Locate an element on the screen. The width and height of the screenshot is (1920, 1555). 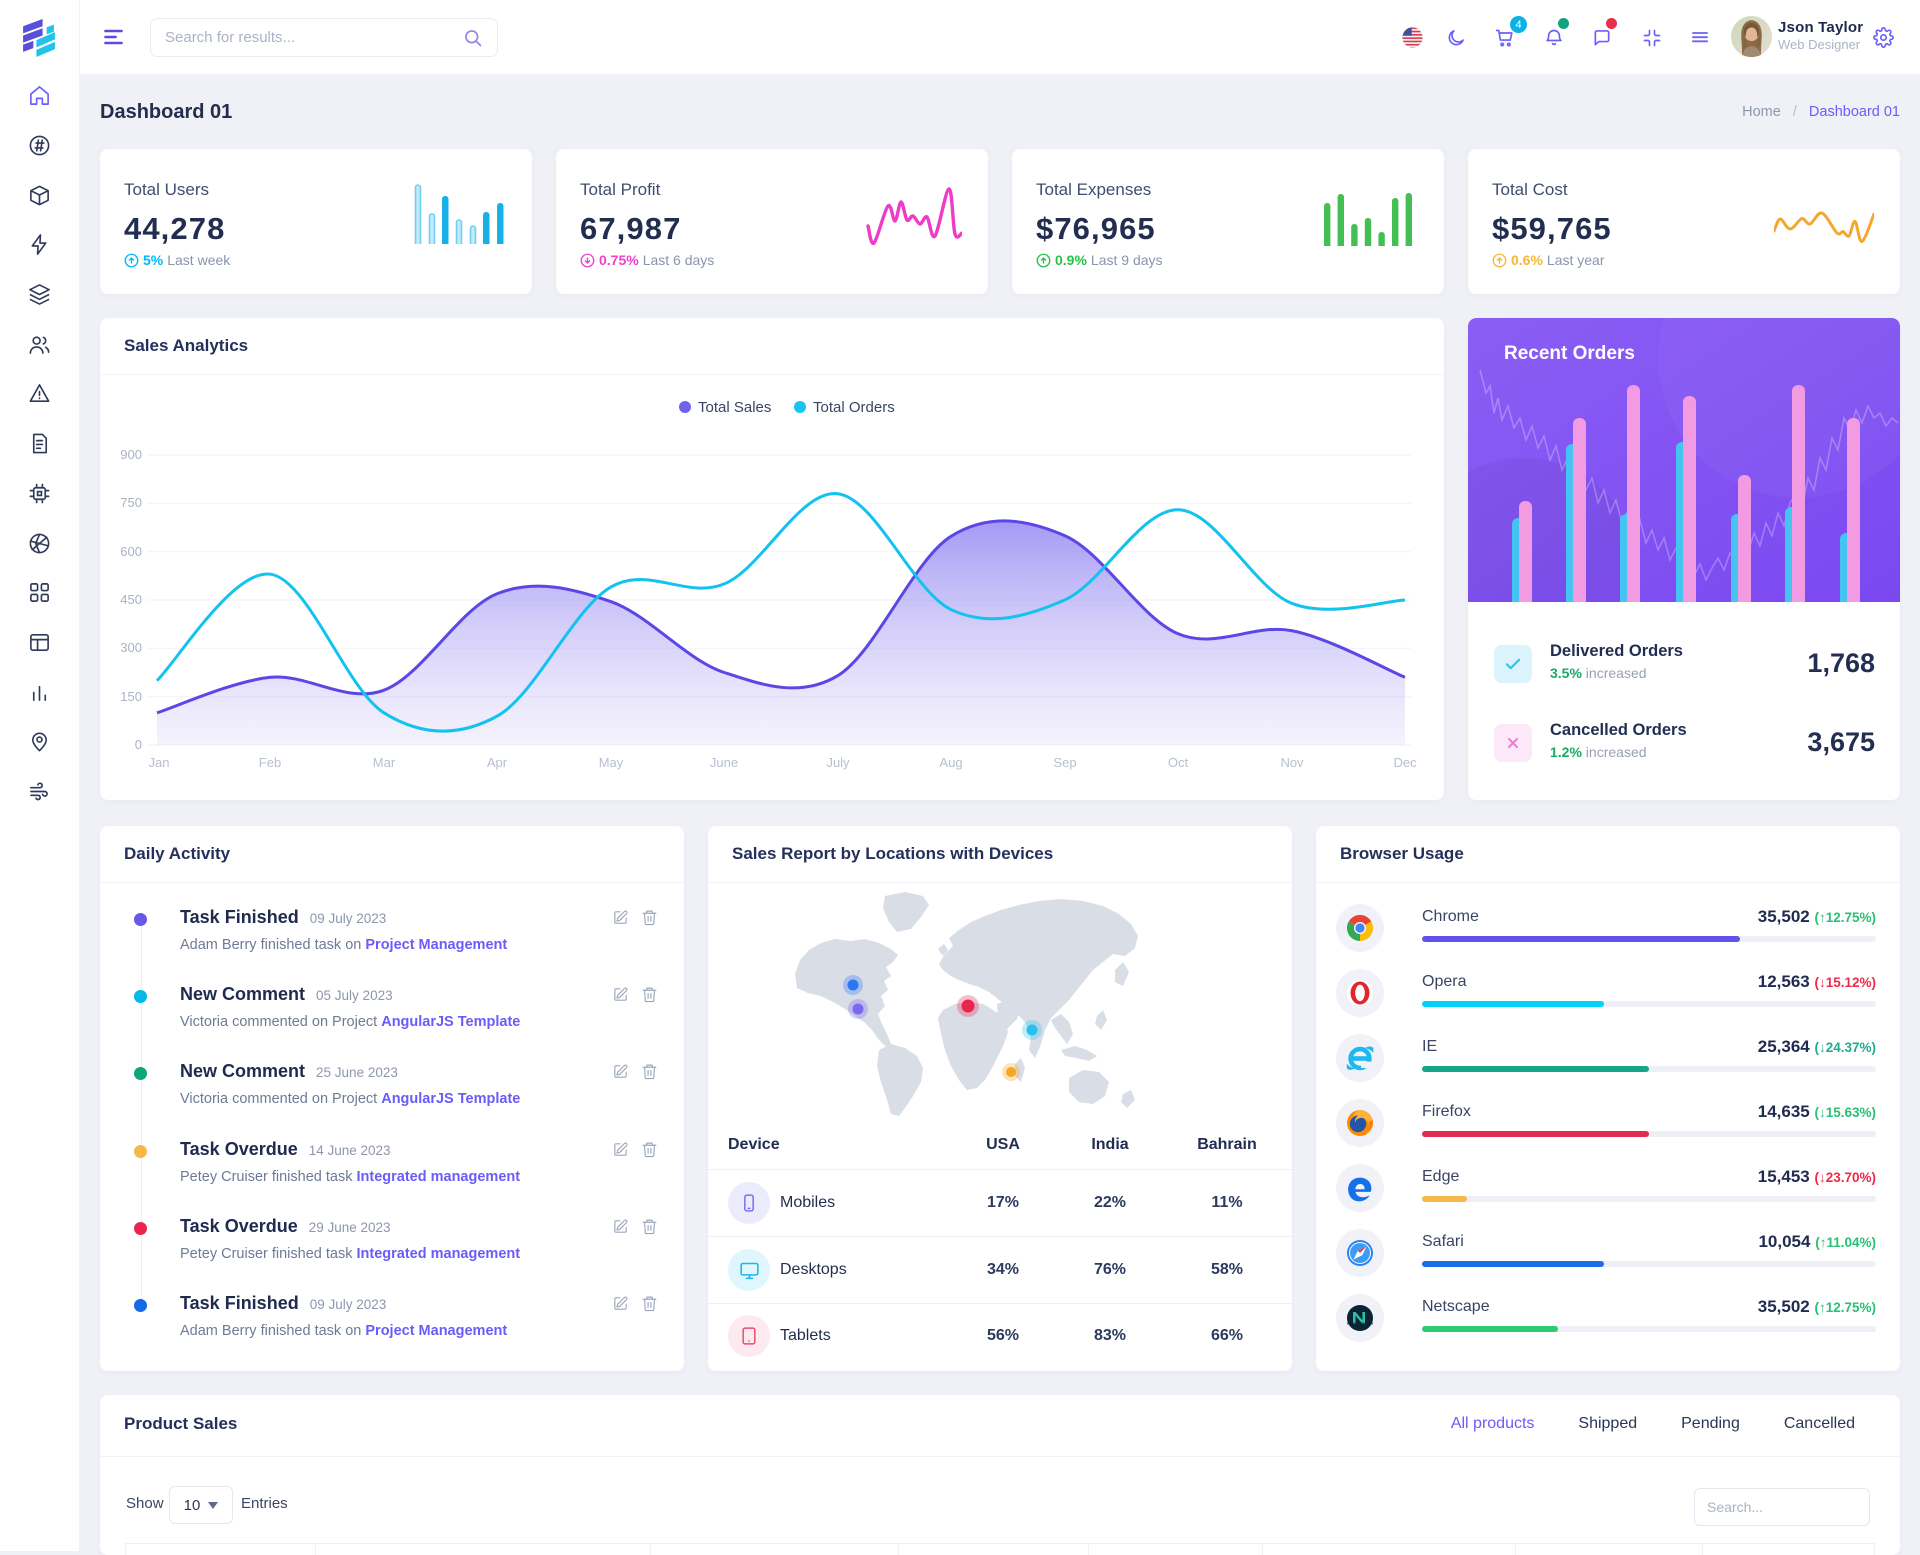
svg-text: Jan is located at coordinates (159, 762).